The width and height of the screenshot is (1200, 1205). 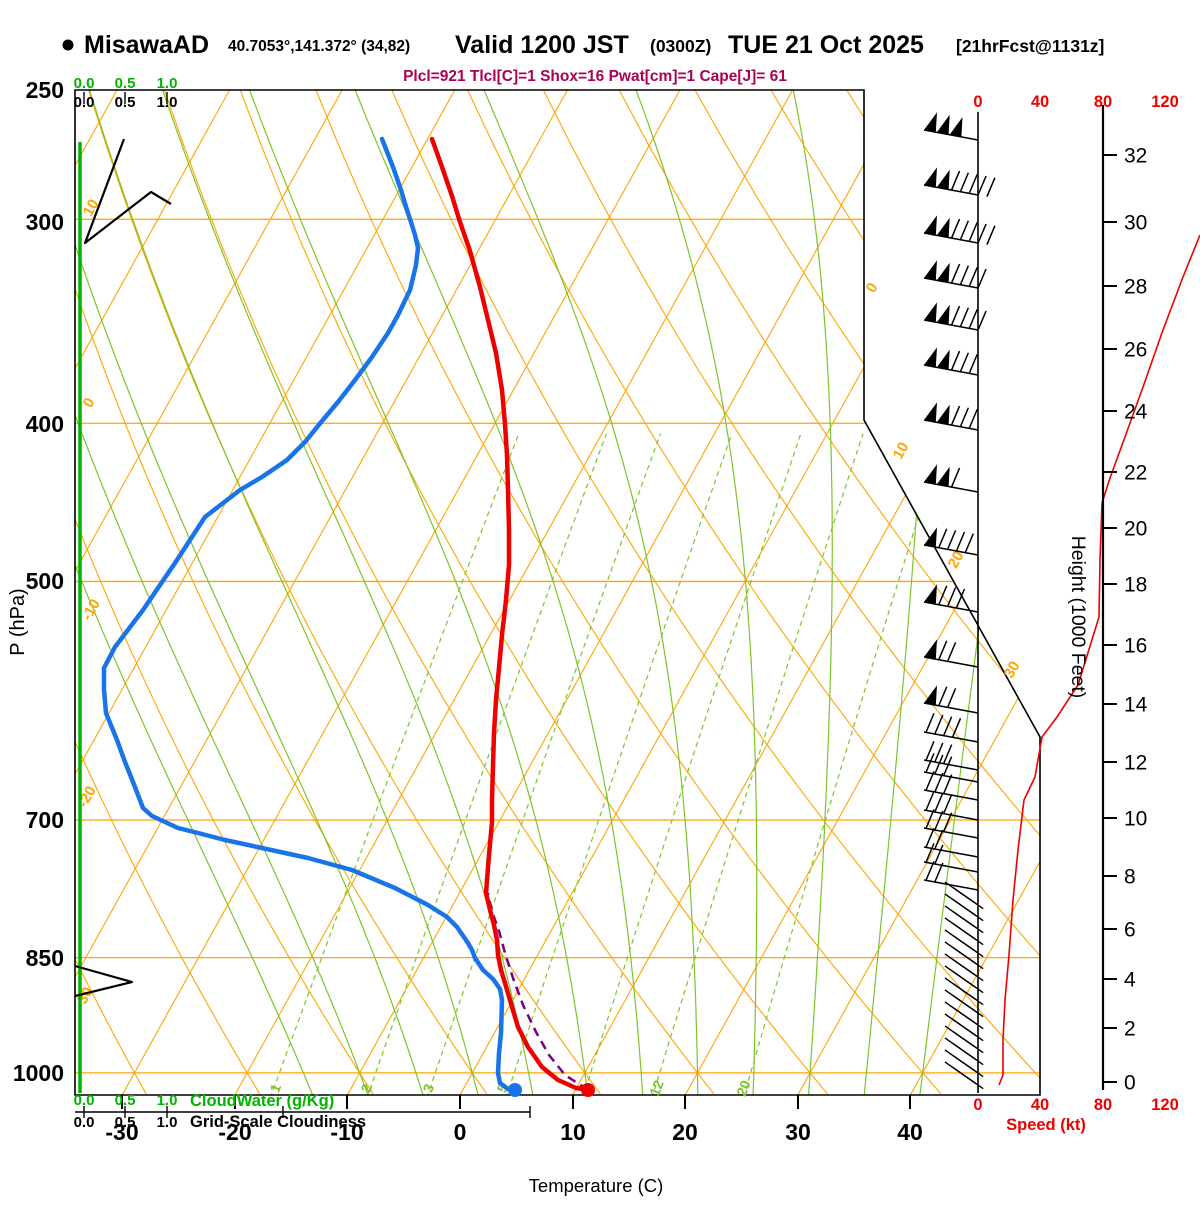 What do you see at coordinates (515, 1090) in the screenshot?
I see `surface-dewpoint-dot` at bounding box center [515, 1090].